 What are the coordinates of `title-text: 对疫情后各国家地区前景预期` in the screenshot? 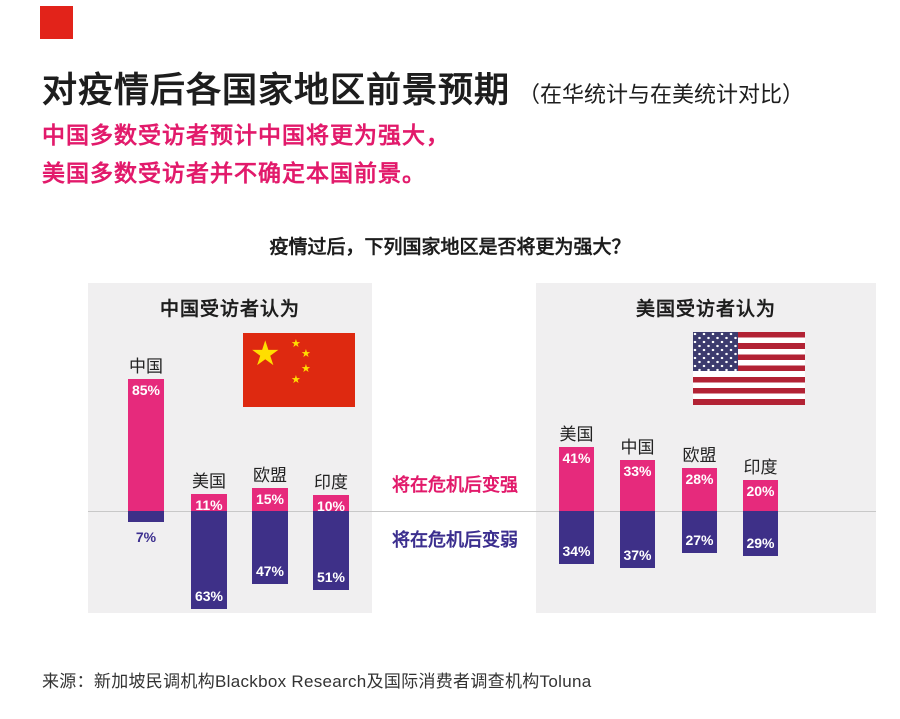 It's located at (276, 90).